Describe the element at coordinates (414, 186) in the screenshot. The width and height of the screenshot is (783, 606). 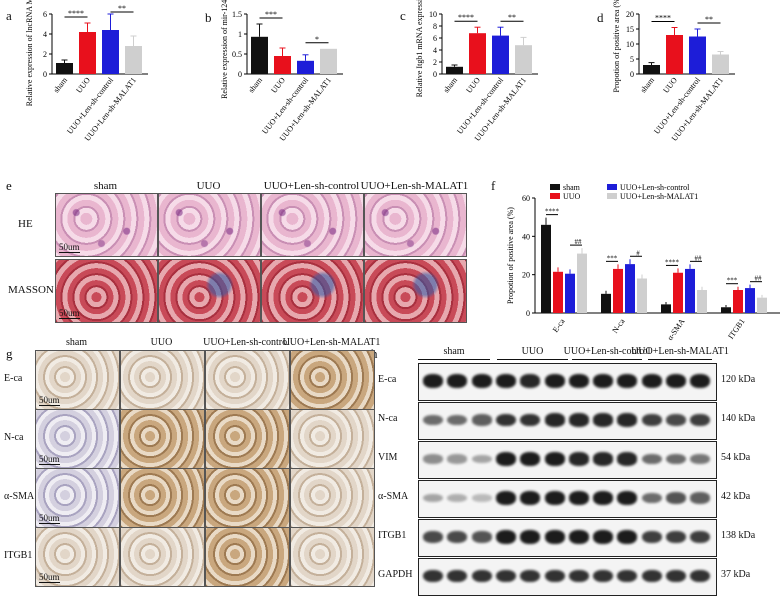
I see `panel-e-col-label: UUO+Len-sh-MALAT1` at that location.